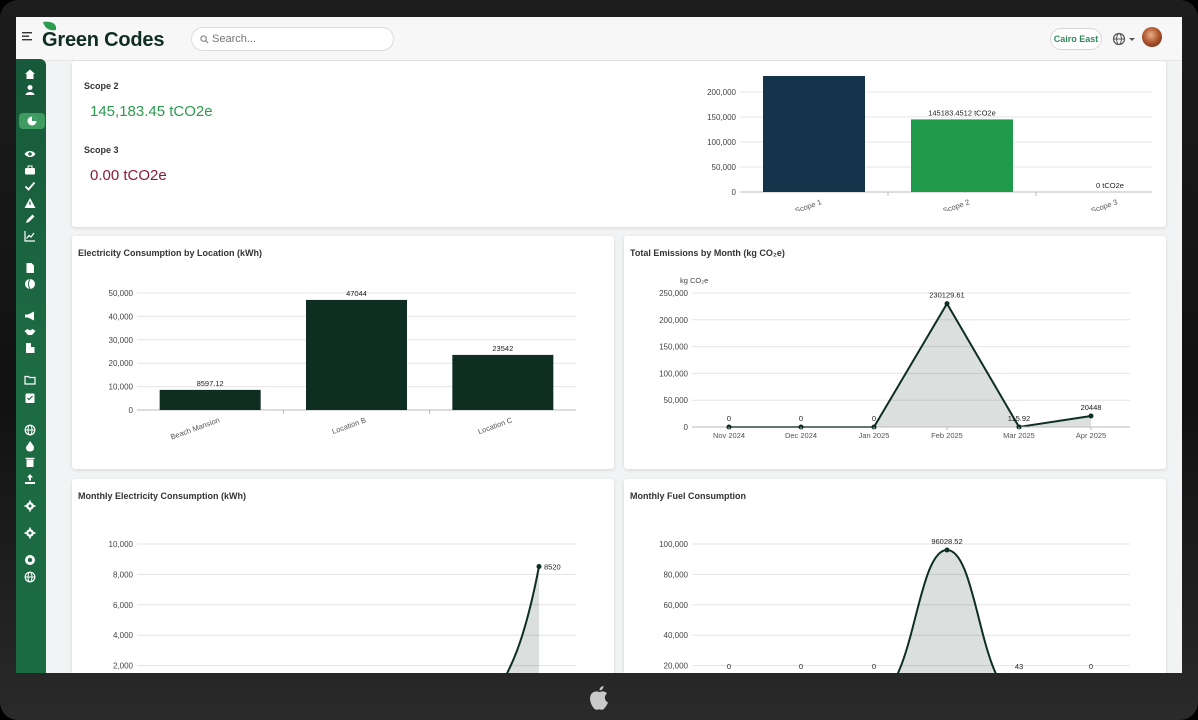 The image size is (1198, 720). I want to click on data-label: 8520, so click(552, 566).